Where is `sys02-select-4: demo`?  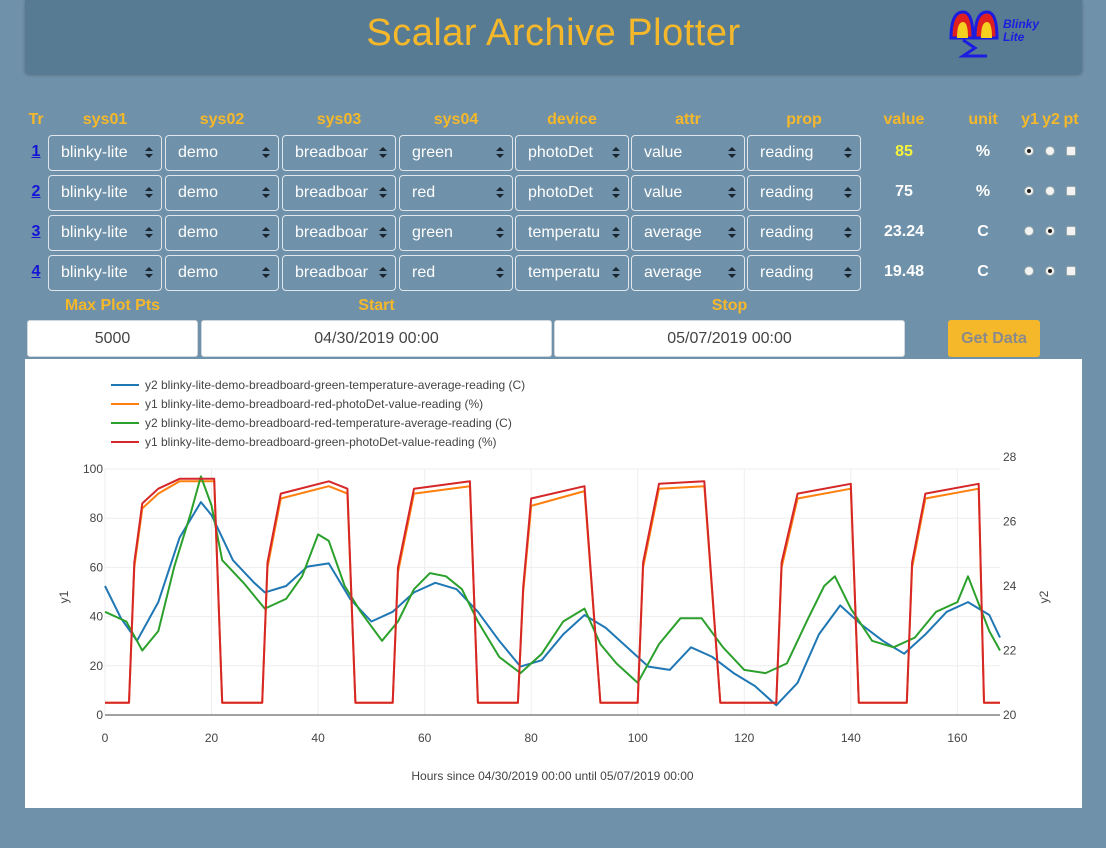
sys02-select-4: demo is located at coordinates (222, 273).